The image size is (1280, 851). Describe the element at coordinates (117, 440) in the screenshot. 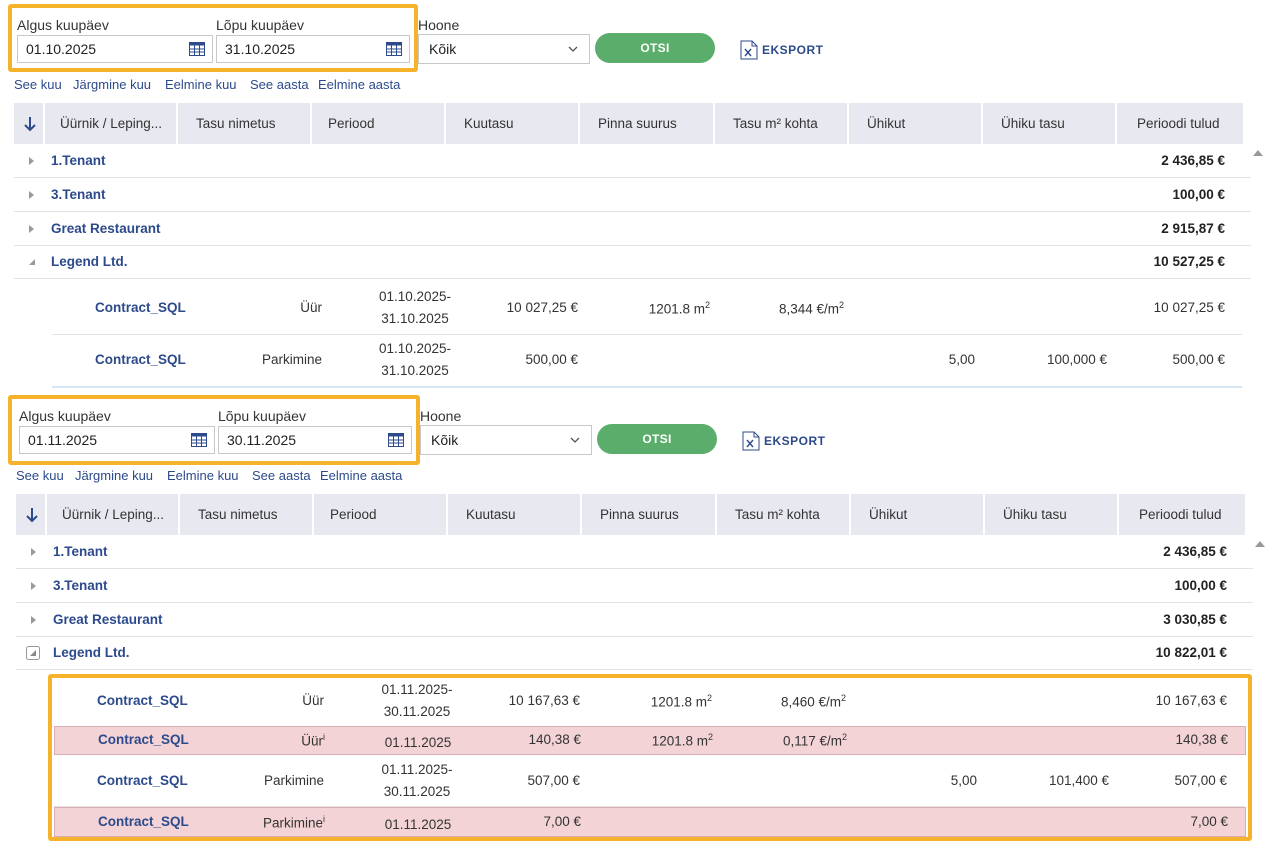

I see `start-date-input: 01.11.2025` at that location.